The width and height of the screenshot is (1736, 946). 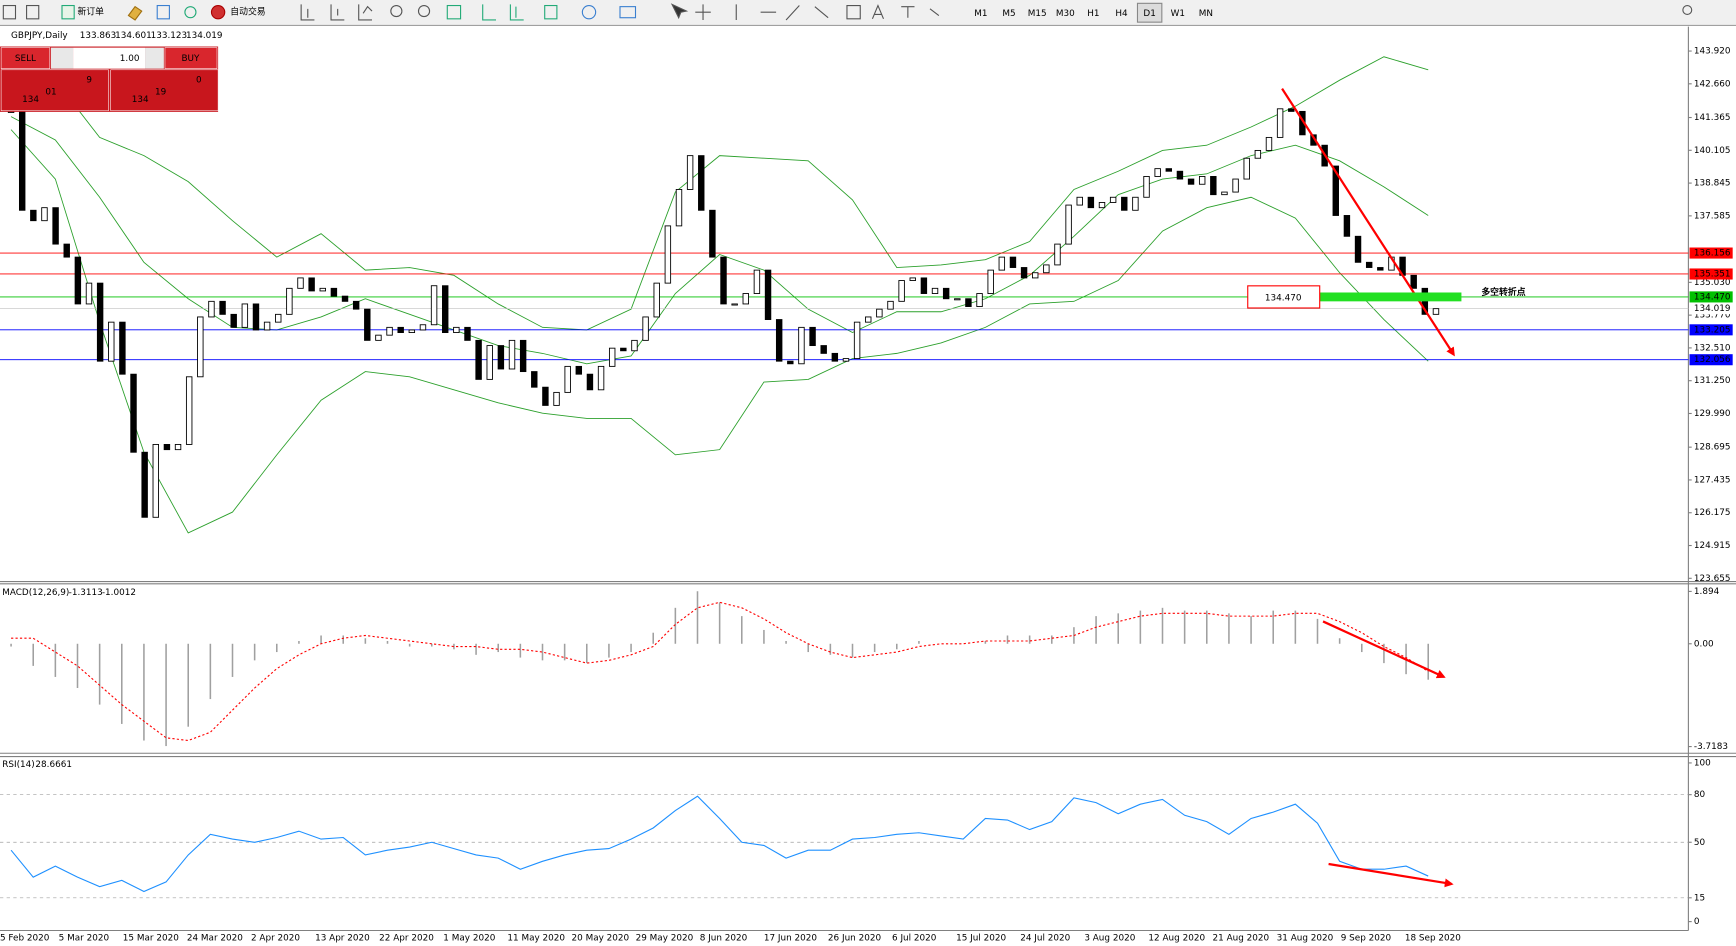 I want to click on buy-button, so click(x=191, y=58).